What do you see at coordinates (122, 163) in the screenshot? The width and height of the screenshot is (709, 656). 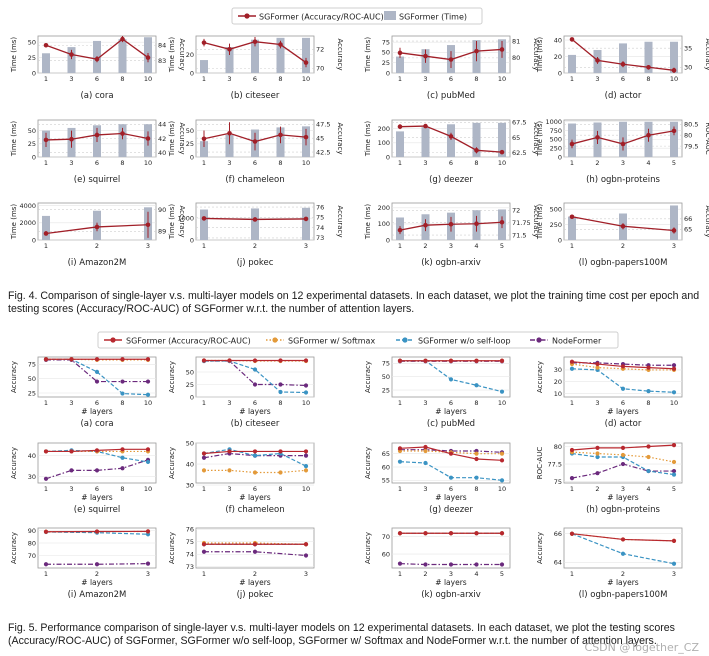 I see `x-tick-label: 8` at bounding box center [122, 163].